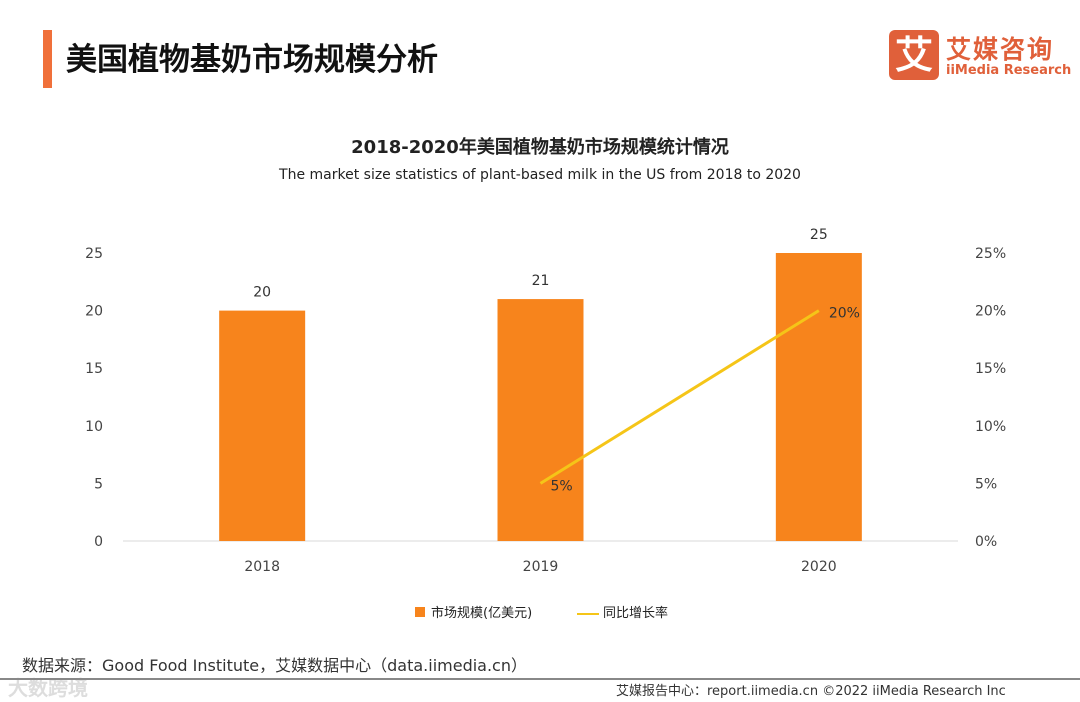 The width and height of the screenshot is (1080, 702). Describe the element at coordinates (94, 254) in the screenshot. I see `y-tick-label: 25` at that location.